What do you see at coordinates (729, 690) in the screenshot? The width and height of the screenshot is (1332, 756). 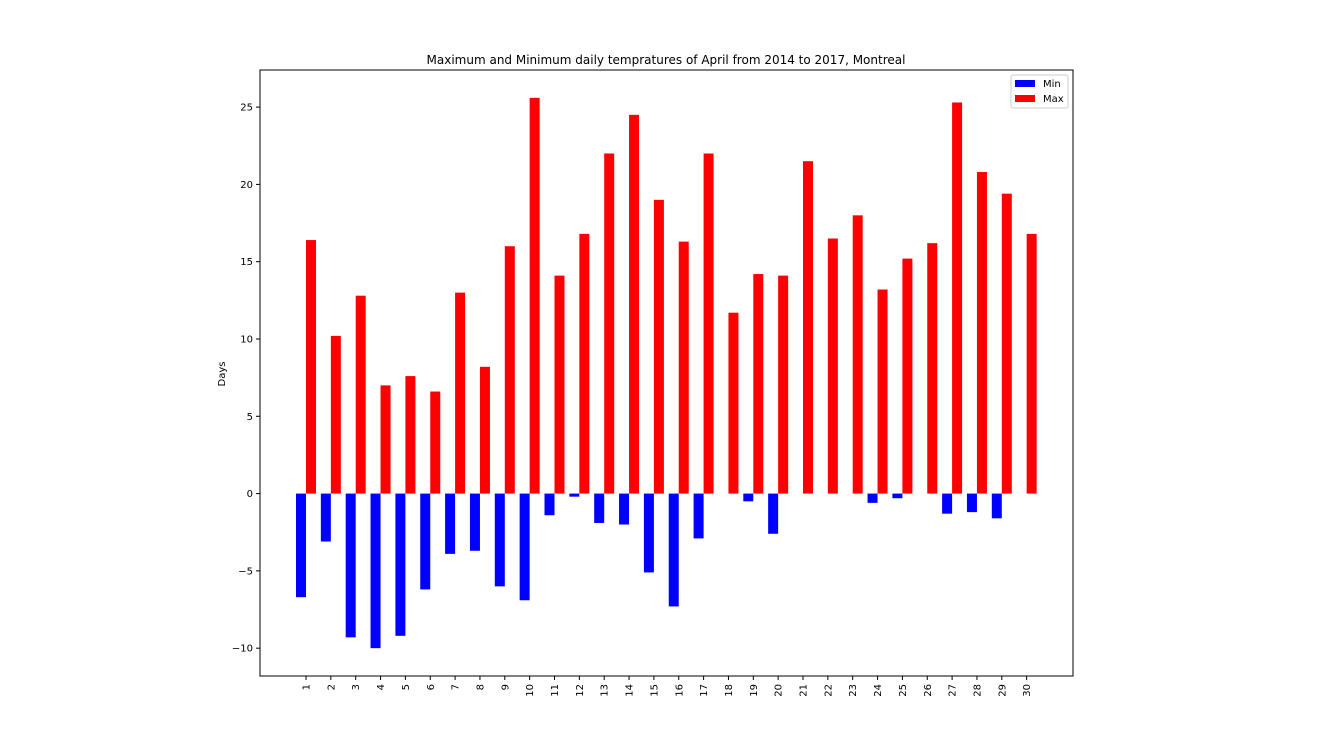 I see `x-tick-label: 18` at bounding box center [729, 690].